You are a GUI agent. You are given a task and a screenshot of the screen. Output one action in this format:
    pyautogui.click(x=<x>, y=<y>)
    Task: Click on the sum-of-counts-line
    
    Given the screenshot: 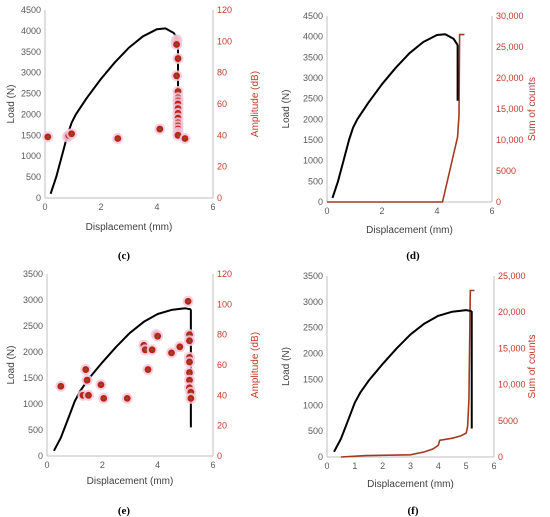 What is the action you would take?
    pyautogui.click(x=407, y=373)
    